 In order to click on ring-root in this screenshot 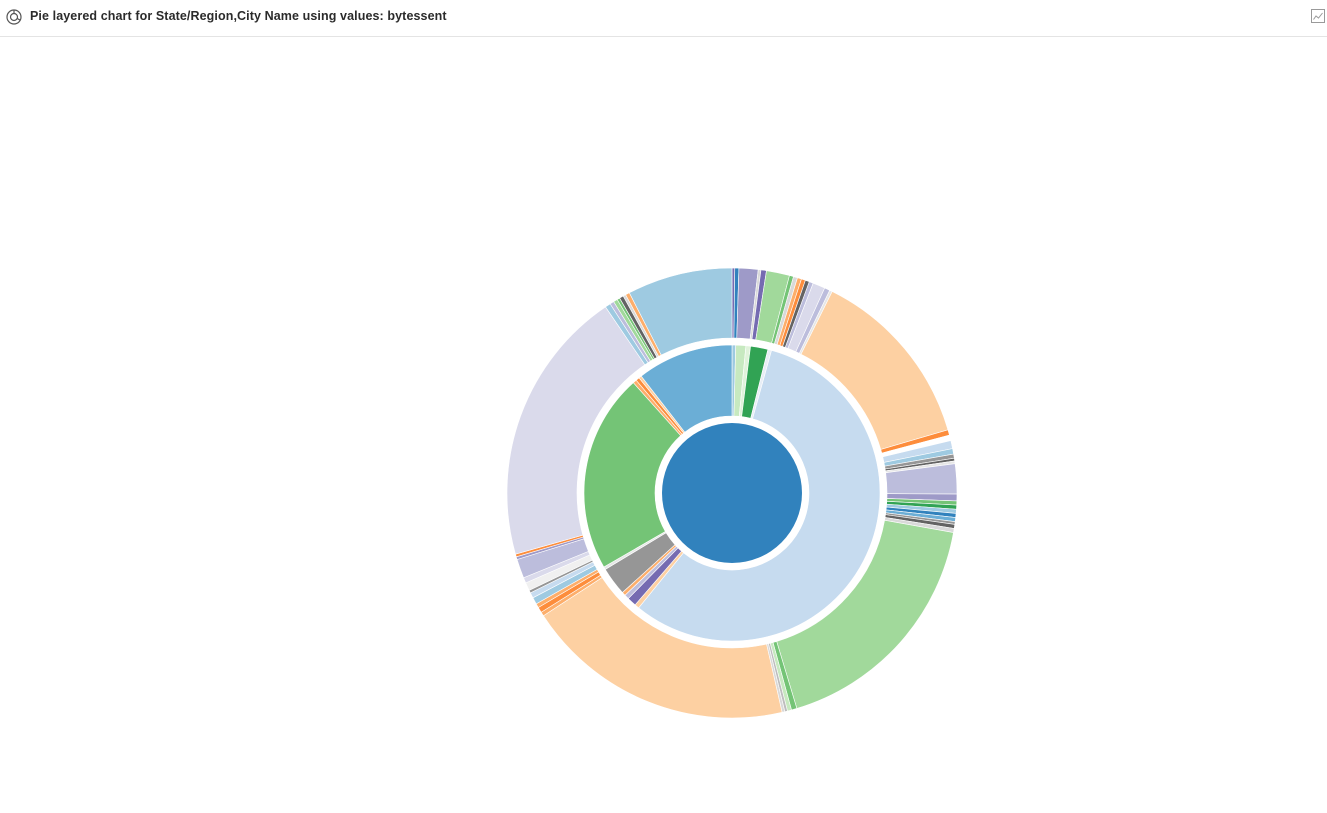, I will do `click(732, 493)`.